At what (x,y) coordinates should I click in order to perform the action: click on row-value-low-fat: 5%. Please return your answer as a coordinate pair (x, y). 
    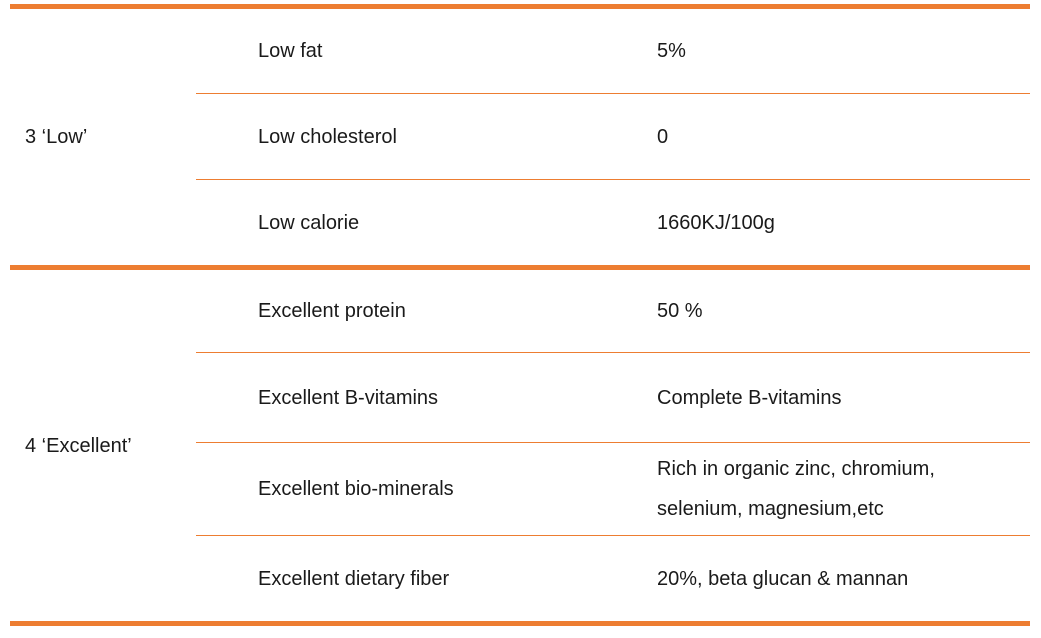
    Looking at the image, I should click on (813, 51).